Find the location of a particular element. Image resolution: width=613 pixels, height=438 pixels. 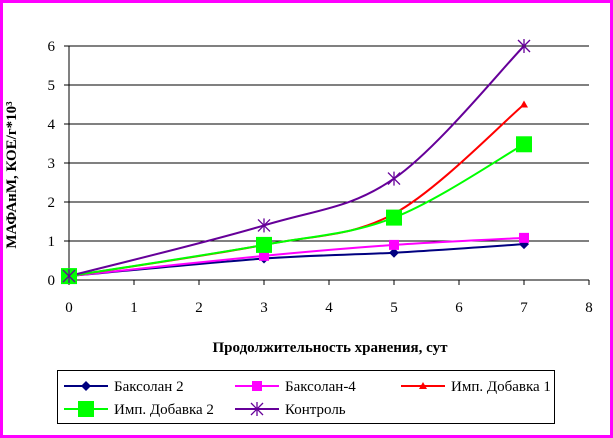

legend-label-4: Имп. Добавка 2 is located at coordinates (164, 410).